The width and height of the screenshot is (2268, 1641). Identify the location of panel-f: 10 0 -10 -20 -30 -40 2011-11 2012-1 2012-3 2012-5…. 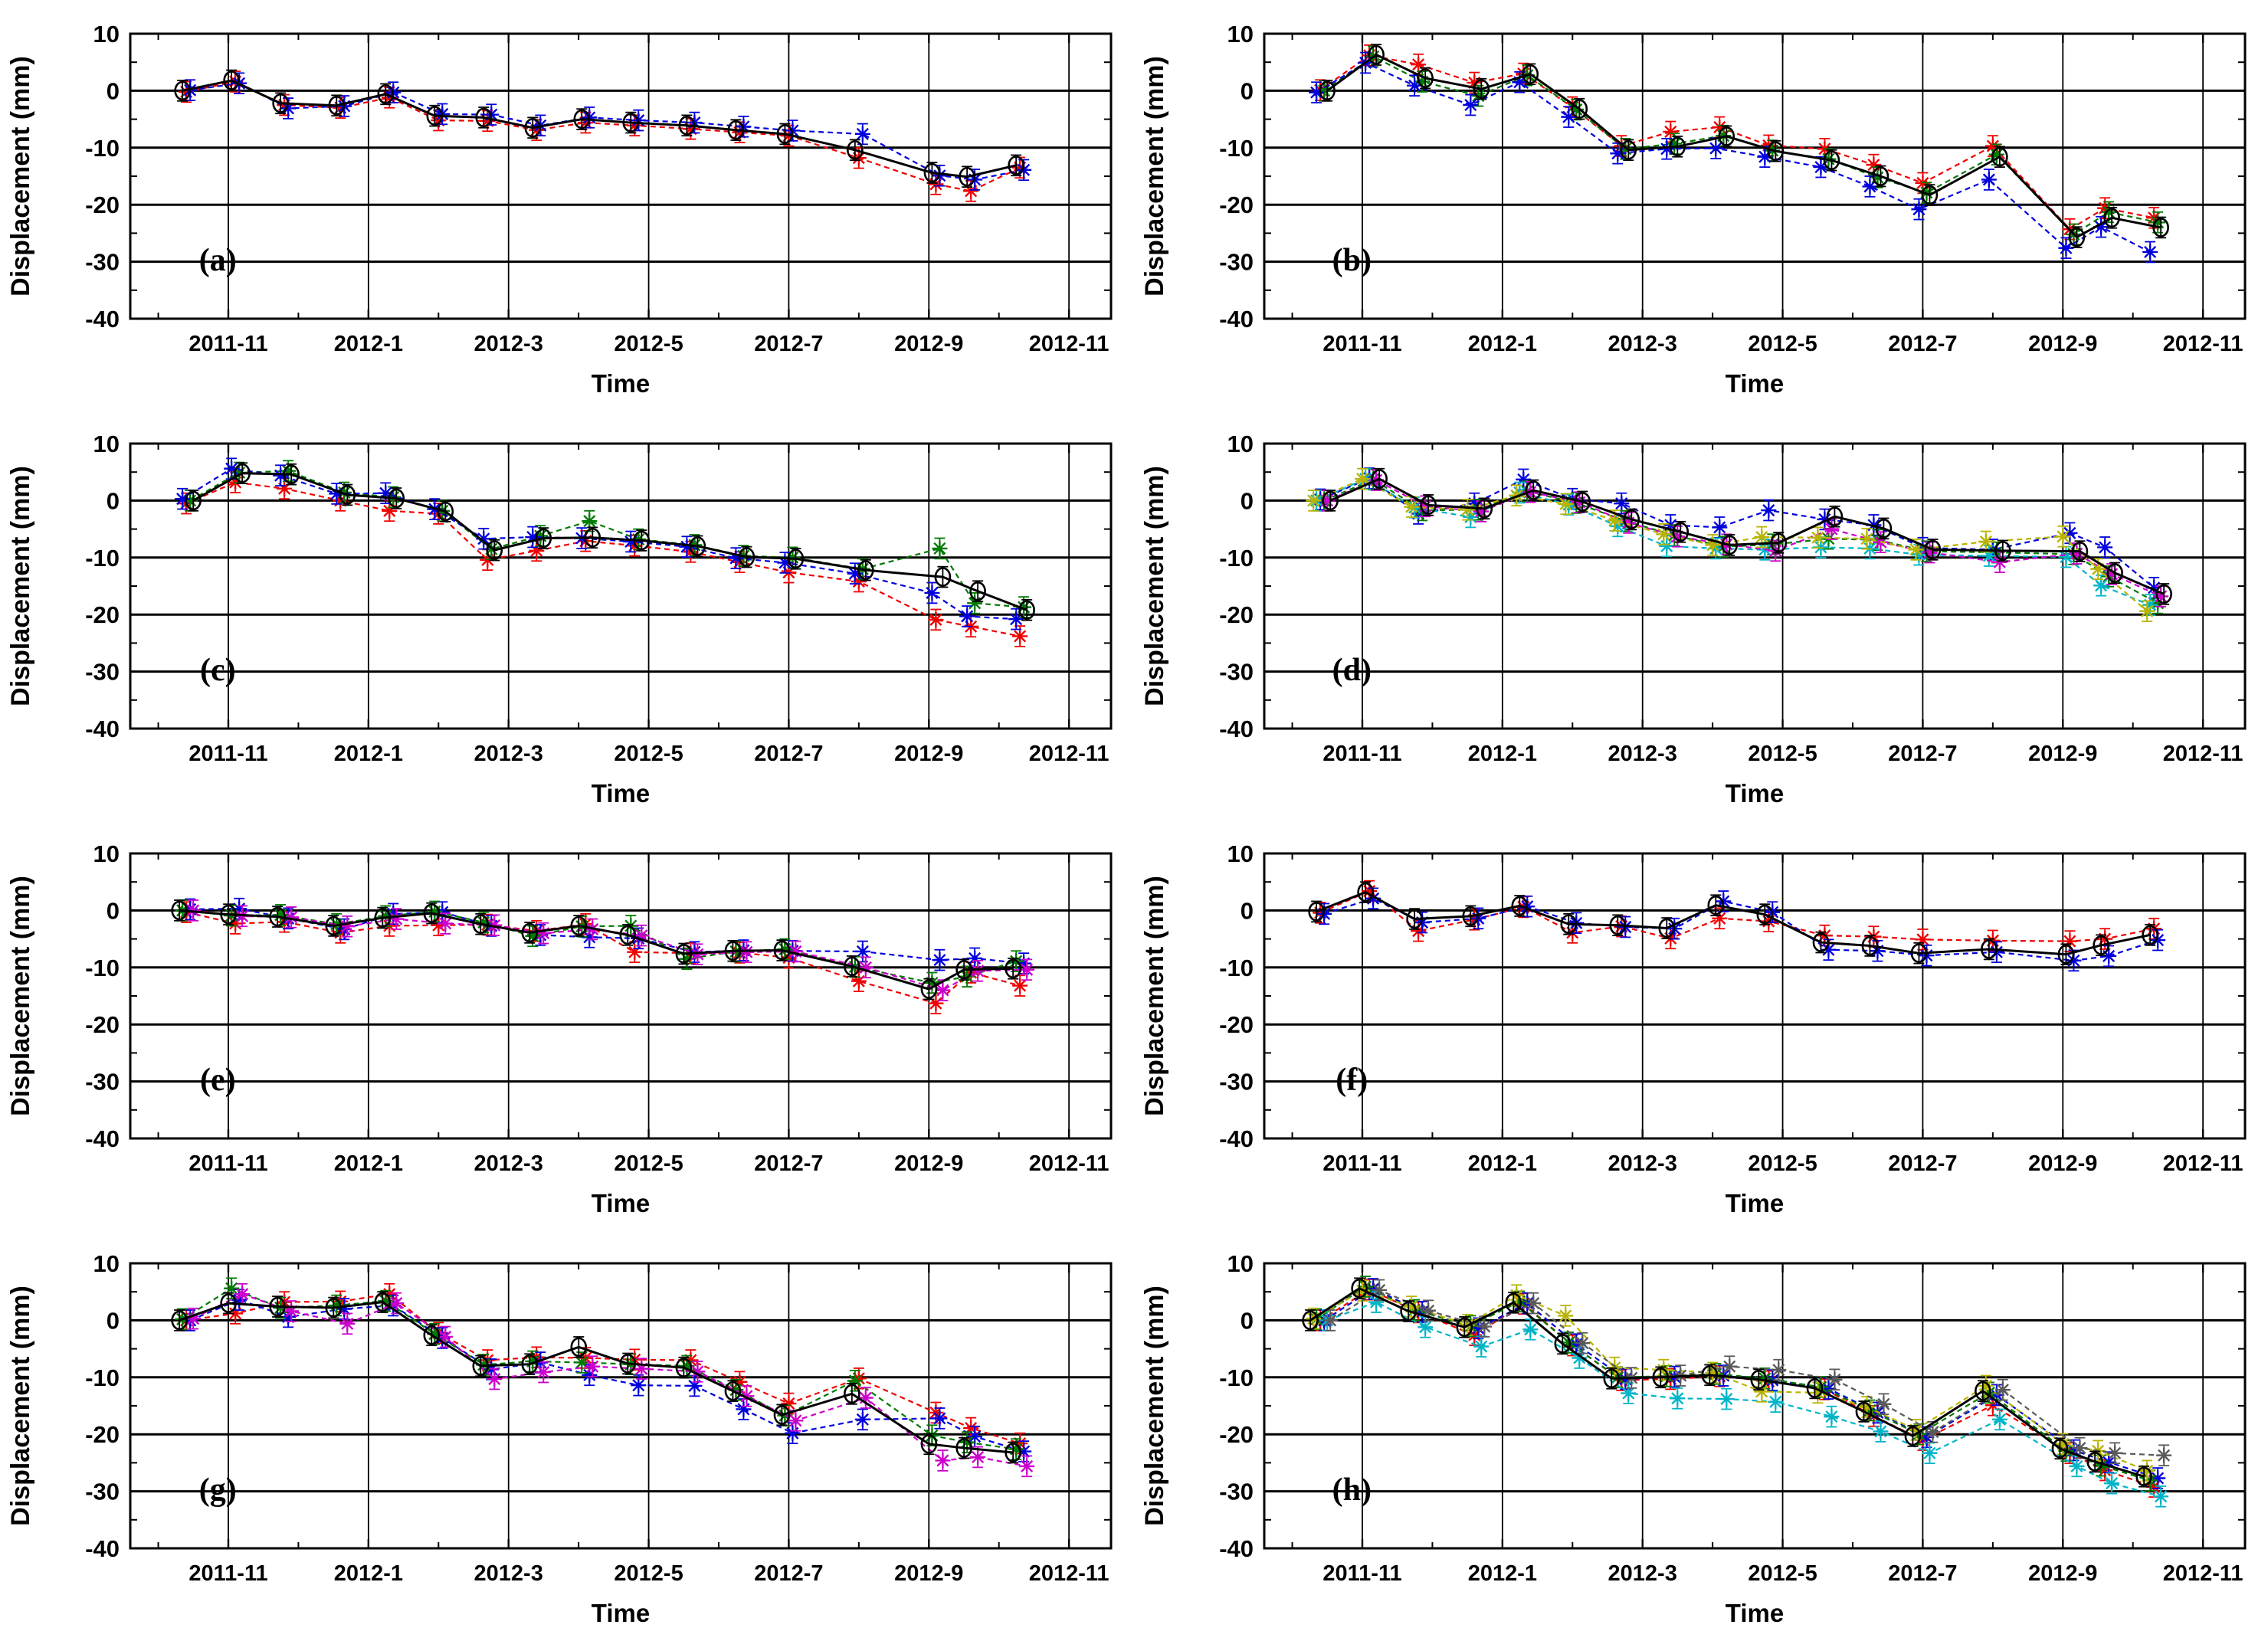
(1701, 1025).